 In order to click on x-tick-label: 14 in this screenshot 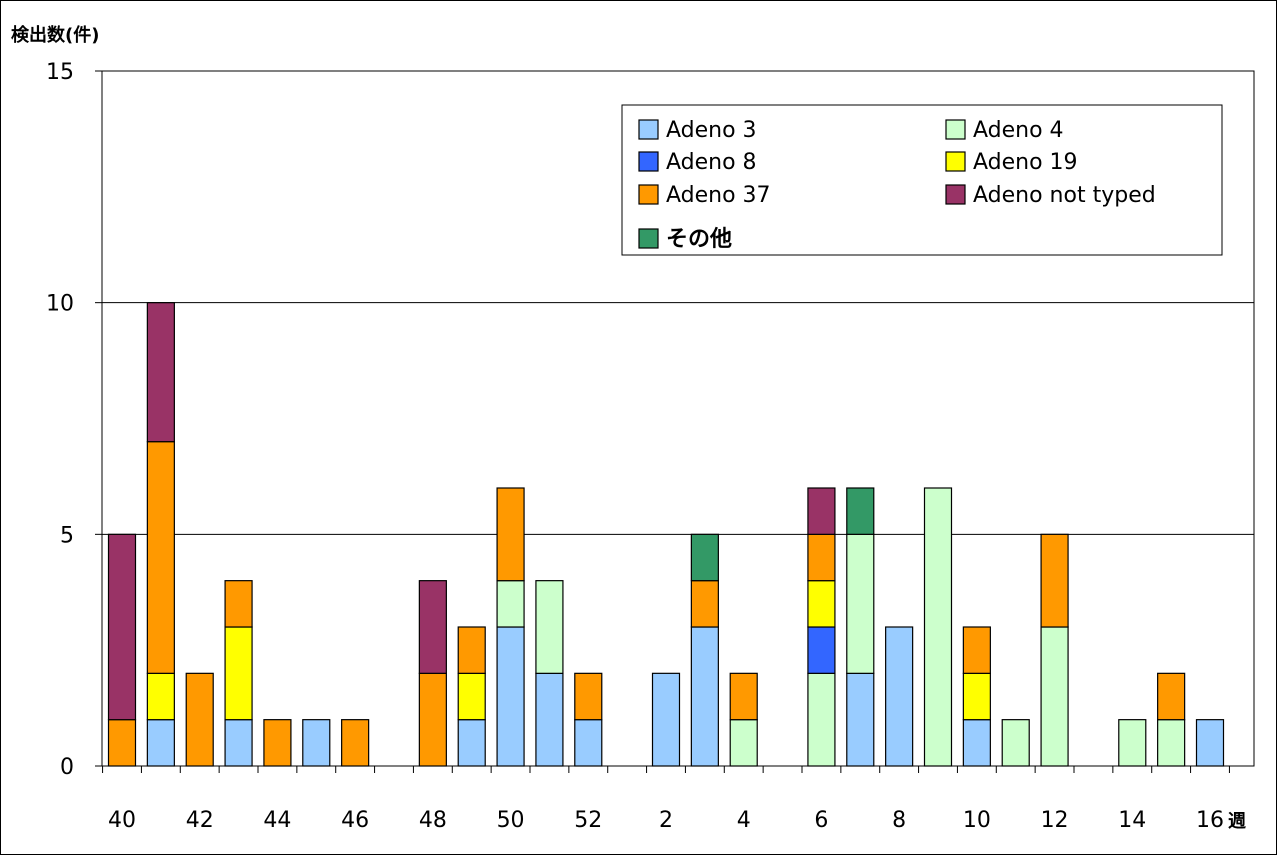, I will do `click(1132, 820)`.